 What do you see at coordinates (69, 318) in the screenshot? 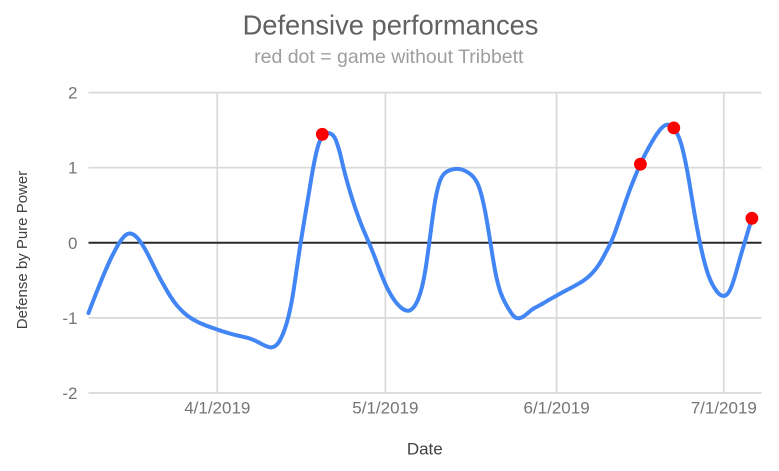
I see `svg-text: -1` at bounding box center [69, 318].